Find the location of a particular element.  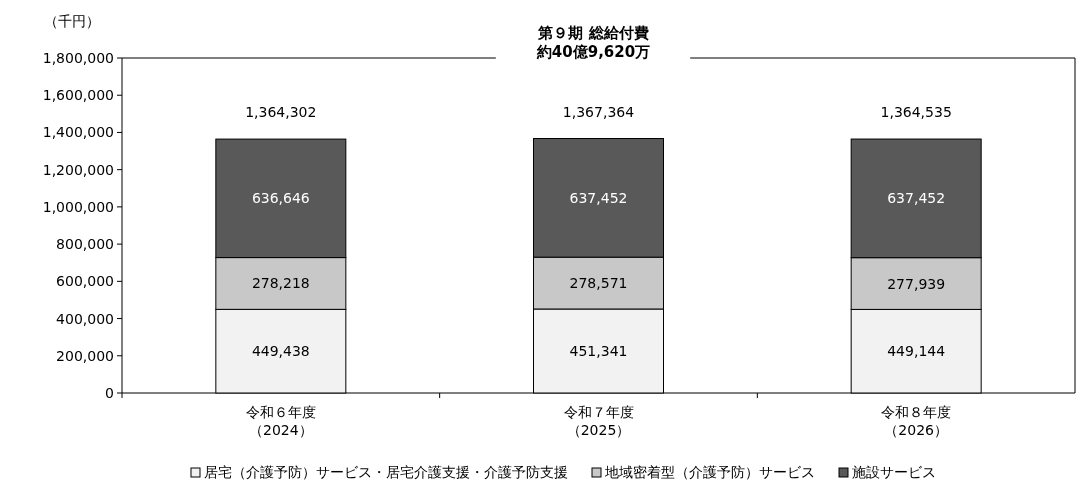

total-label: 1,367,364 is located at coordinates (598, 111).